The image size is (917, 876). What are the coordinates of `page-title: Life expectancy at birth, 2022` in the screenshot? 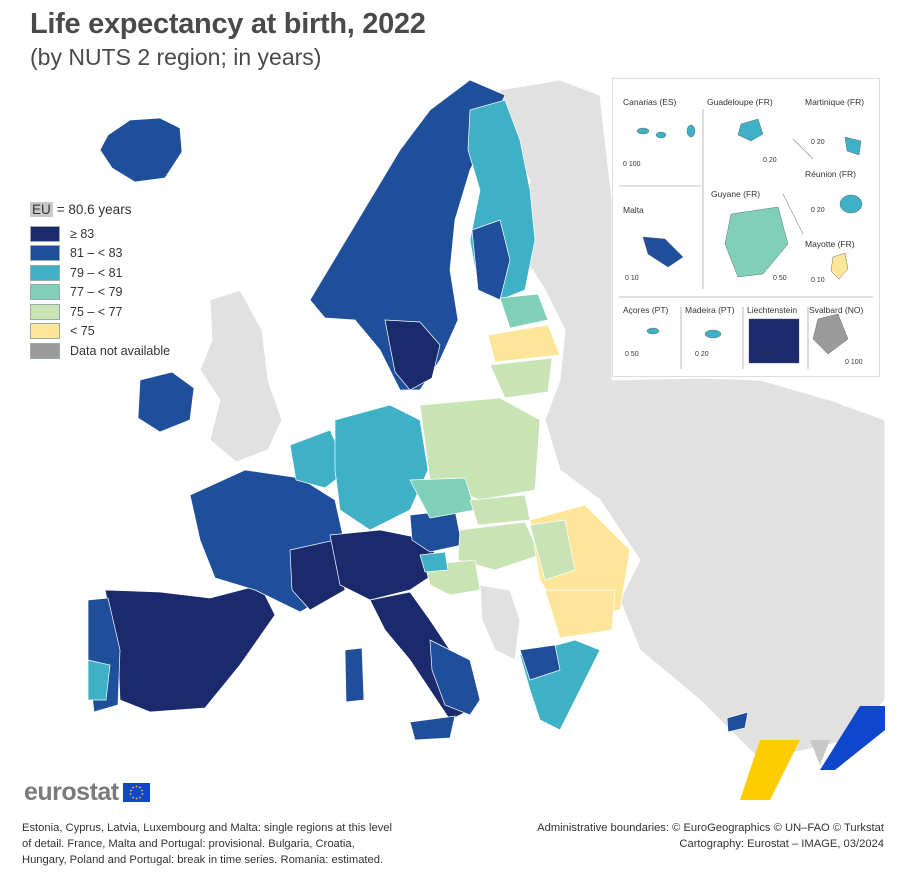 It's located at (228, 24).